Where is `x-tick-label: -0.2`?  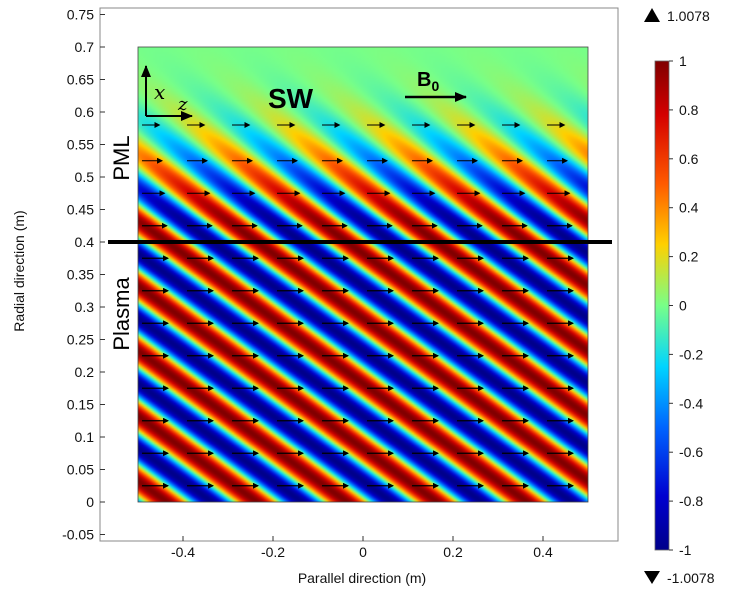
x-tick-label: -0.2 is located at coordinates (273, 552).